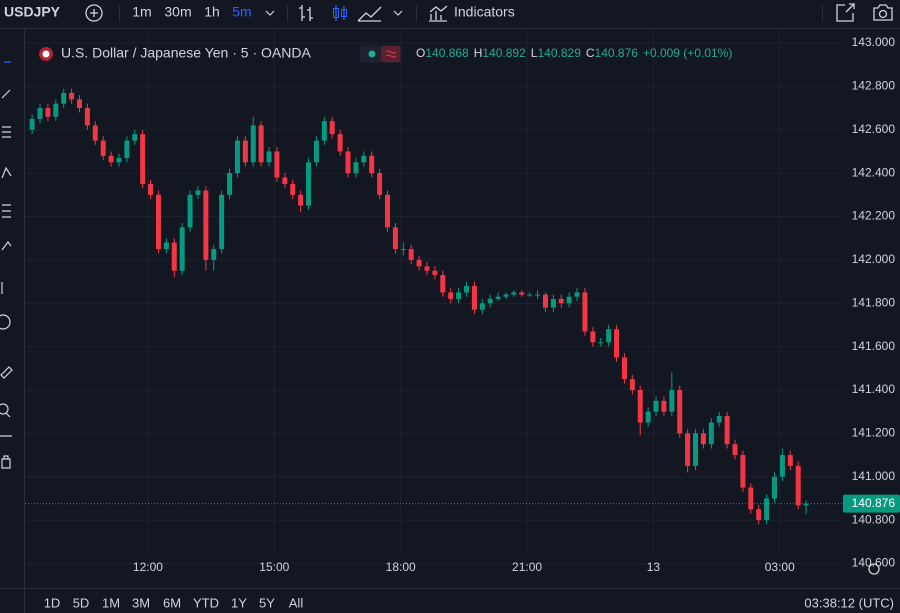 This screenshot has width=900, height=613. I want to click on drawing-tools, so click(6, 265).